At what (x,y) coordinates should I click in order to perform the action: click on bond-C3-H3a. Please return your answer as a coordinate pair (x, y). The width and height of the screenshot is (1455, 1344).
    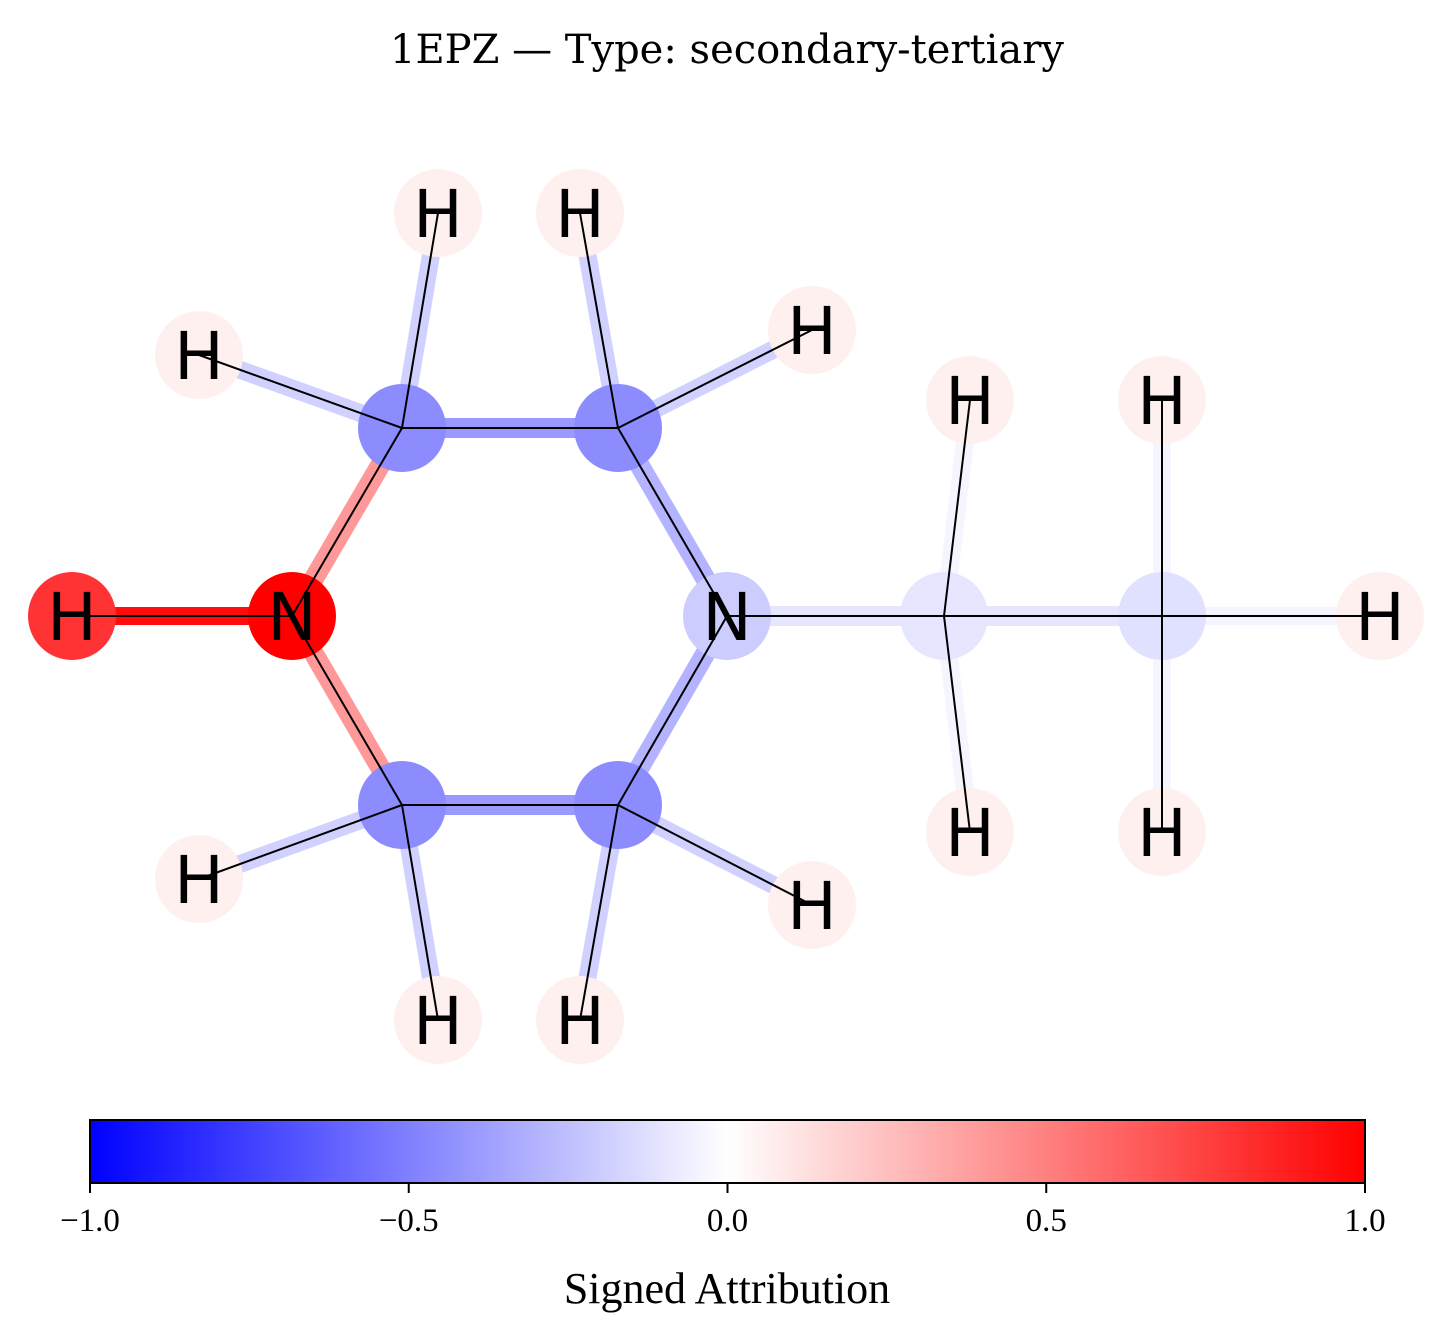
    Looking at the image, I should click on (599, 320).